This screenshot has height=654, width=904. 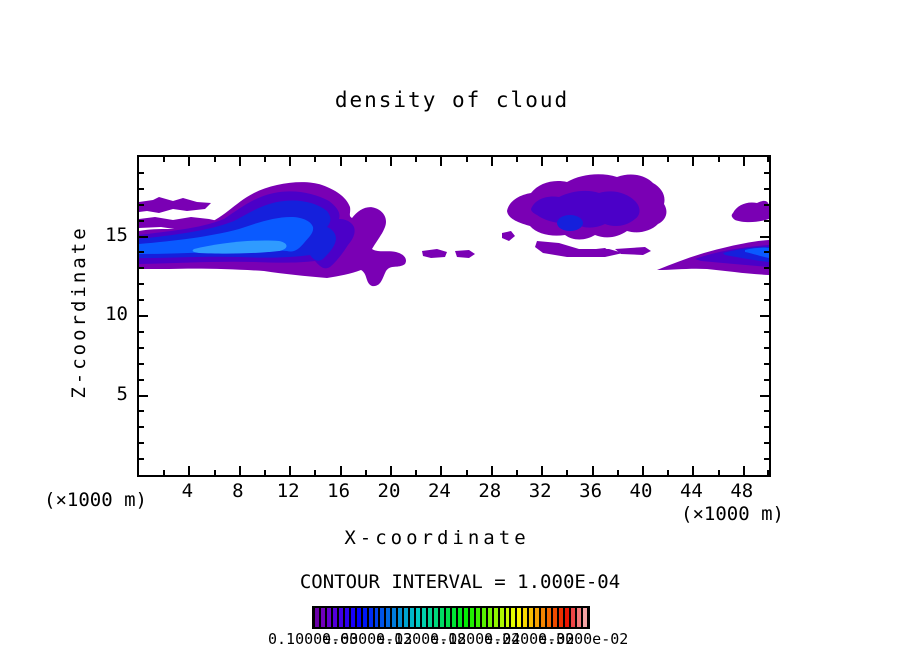 What do you see at coordinates (490, 491) in the screenshot?
I see `x-tick-label: 28` at bounding box center [490, 491].